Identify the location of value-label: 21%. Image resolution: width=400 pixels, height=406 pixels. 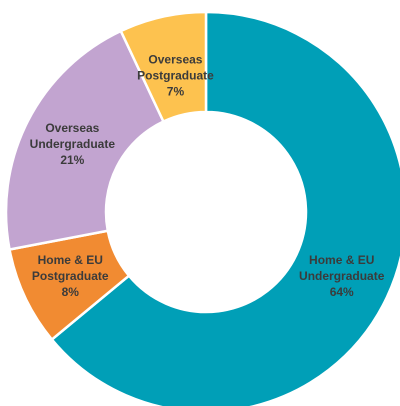
(72, 160).